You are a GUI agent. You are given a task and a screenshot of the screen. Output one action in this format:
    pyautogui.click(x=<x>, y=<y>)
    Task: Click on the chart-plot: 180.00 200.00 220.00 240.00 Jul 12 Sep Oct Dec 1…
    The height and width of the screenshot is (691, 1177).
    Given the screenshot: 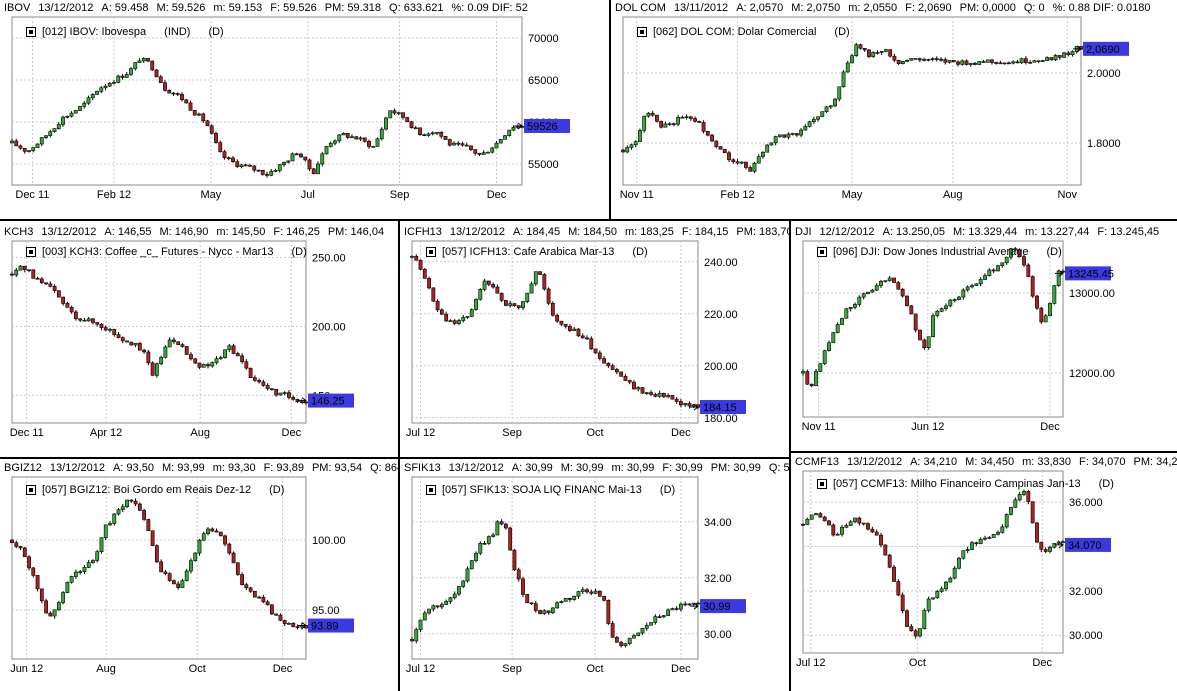 What is the action you would take?
    pyautogui.click(x=577, y=339)
    